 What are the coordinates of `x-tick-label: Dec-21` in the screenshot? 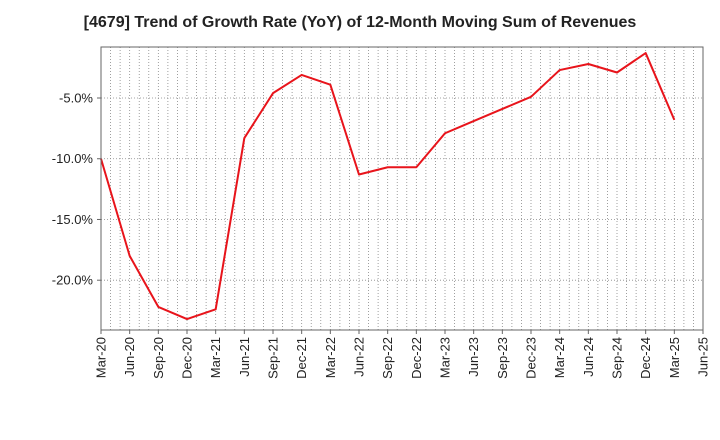 It's located at (301, 358).